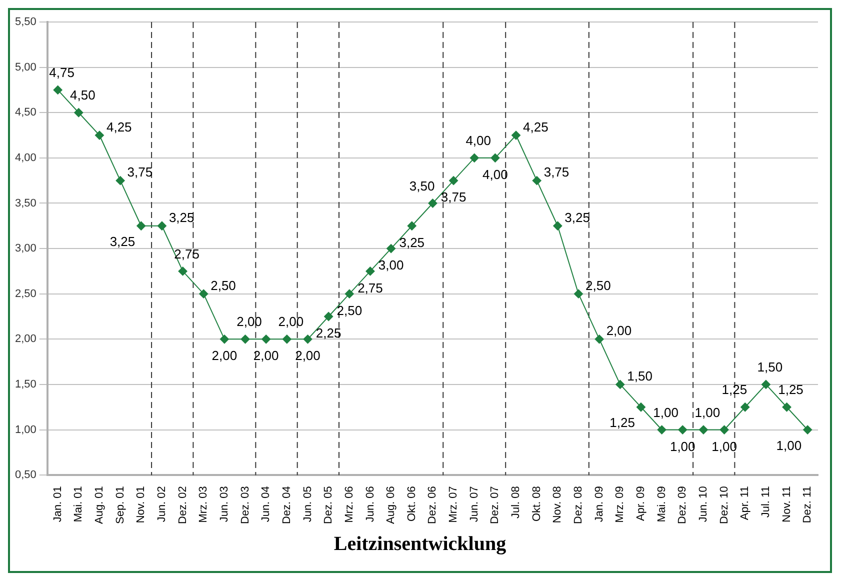 The image size is (844, 585). I want to click on x-tick-label: Apr. 09, so click(641, 503).